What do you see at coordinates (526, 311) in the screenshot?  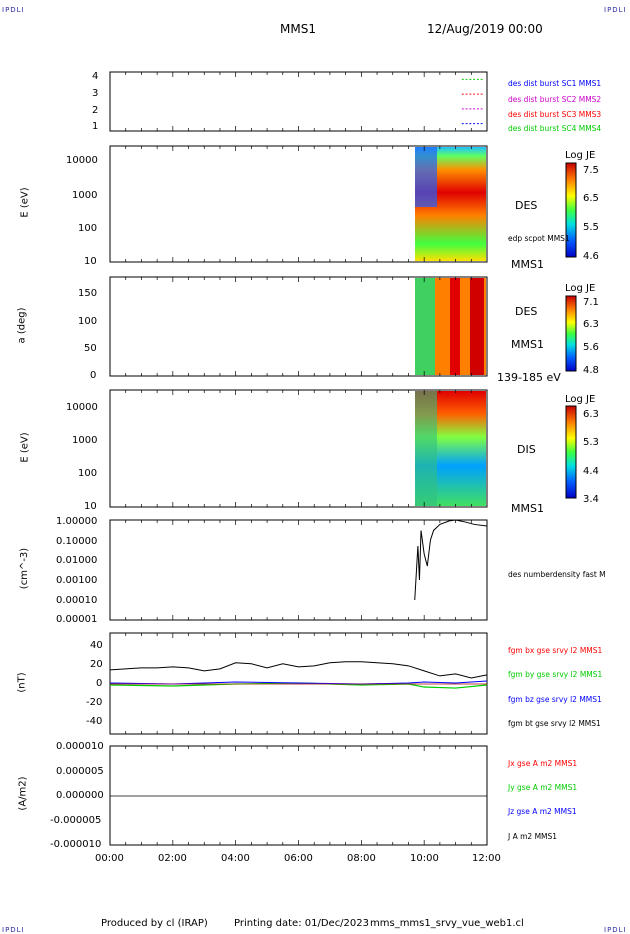 I see `des-pitch-right-label: DES` at bounding box center [526, 311].